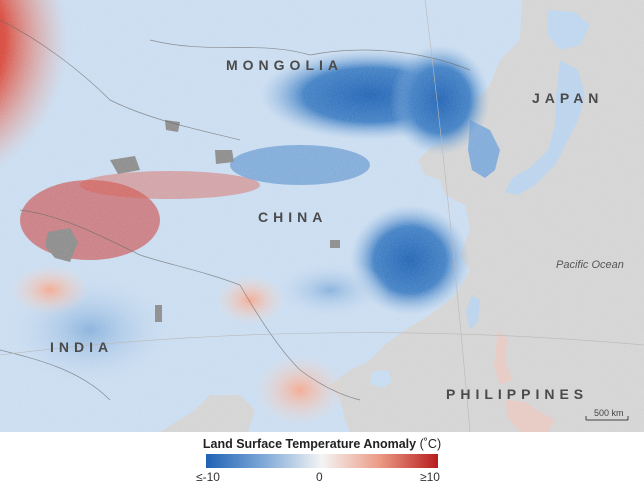 The width and height of the screenshot is (644, 490). I want to click on legend-colorbar, so click(322, 461).